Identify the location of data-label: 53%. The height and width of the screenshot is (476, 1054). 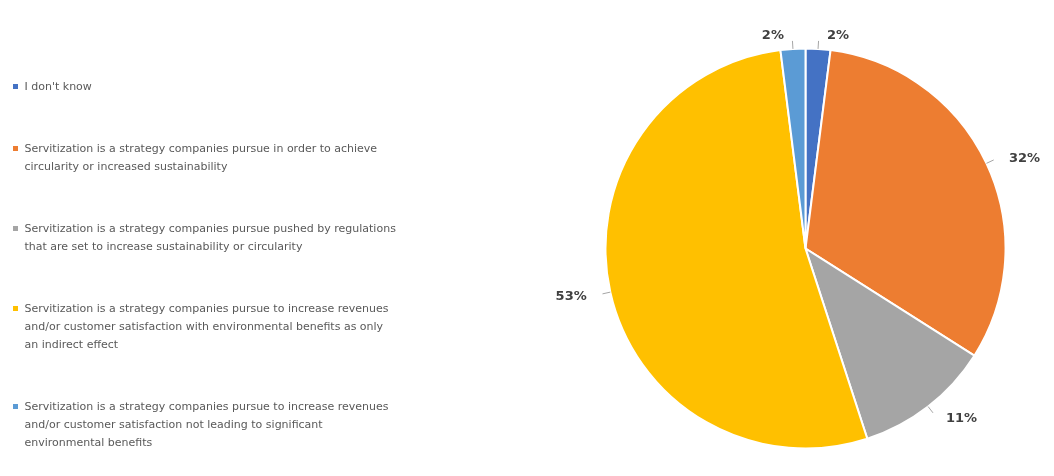
(571, 295).